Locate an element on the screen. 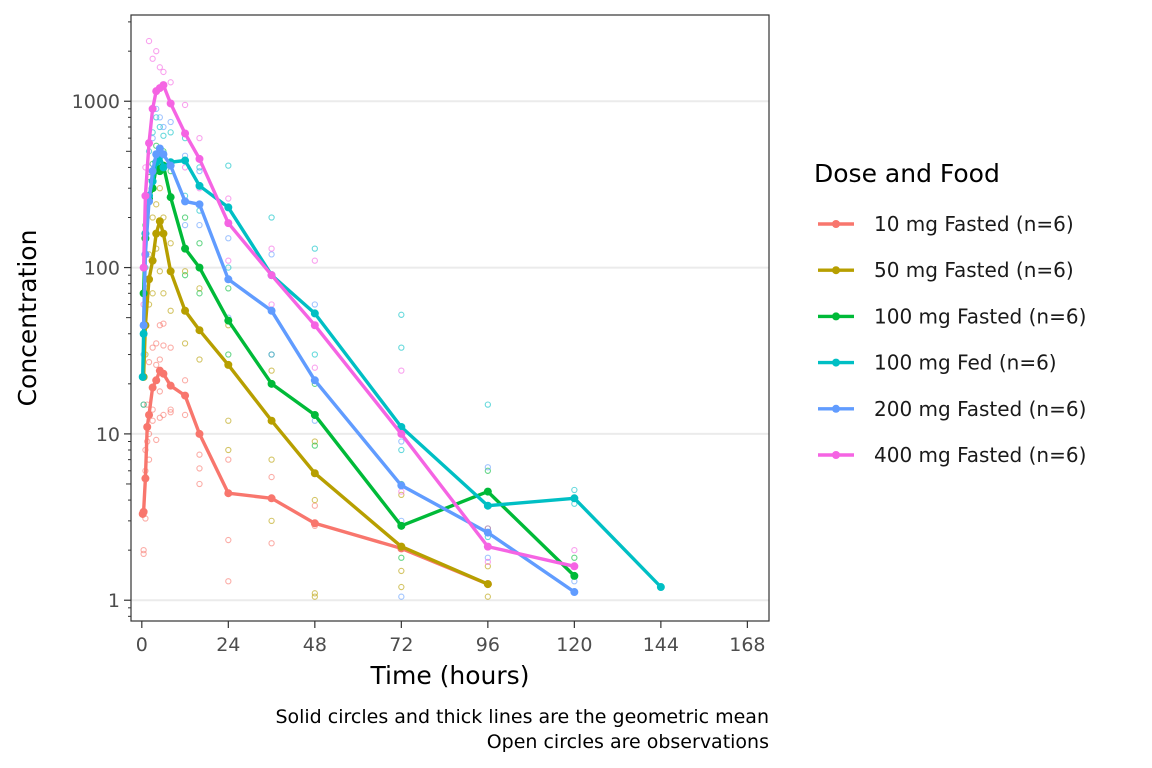 The height and width of the screenshot is (768, 1152). y-tick-label: 10 is located at coordinates (108, 435).